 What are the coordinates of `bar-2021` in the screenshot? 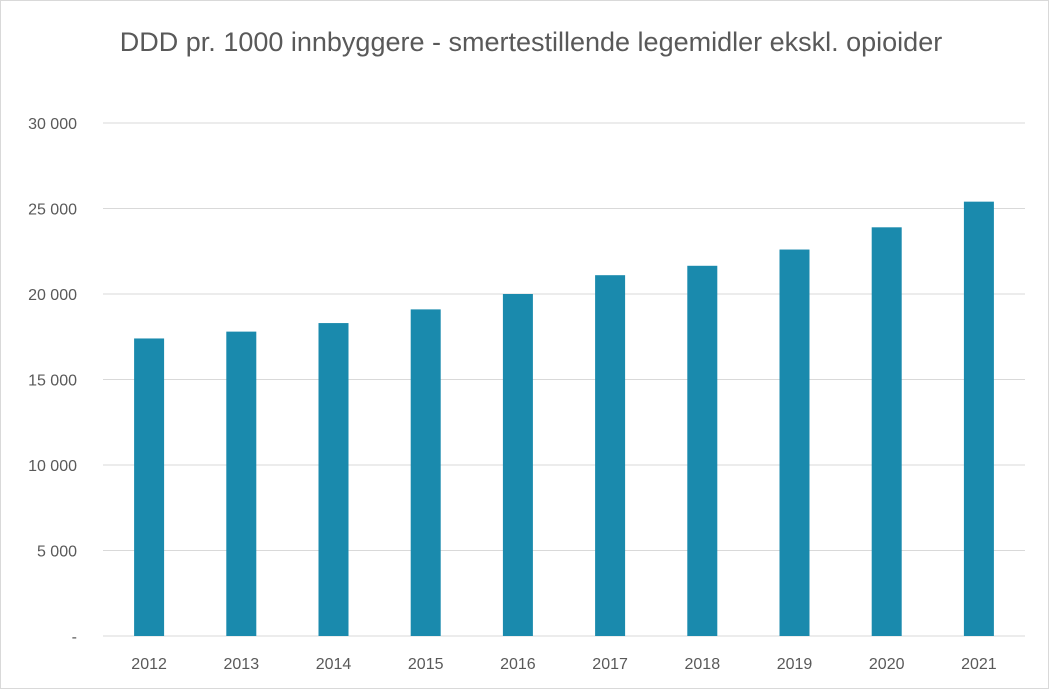 It's located at (978, 418).